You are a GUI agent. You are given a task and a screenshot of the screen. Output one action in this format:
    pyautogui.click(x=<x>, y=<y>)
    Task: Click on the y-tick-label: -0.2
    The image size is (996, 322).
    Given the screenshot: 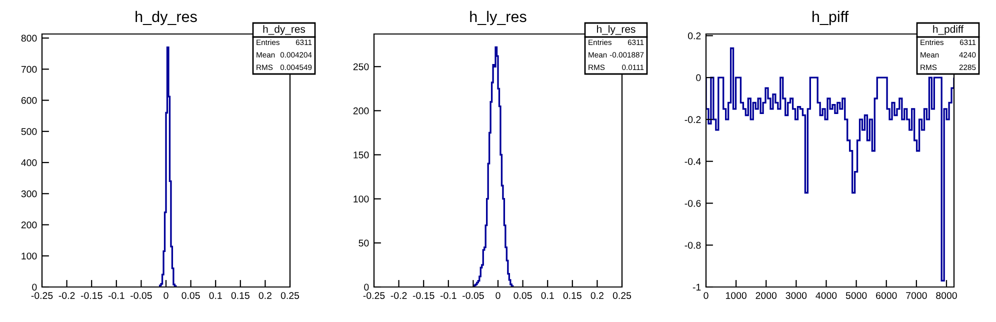 What is the action you would take?
    pyautogui.click(x=692, y=120)
    